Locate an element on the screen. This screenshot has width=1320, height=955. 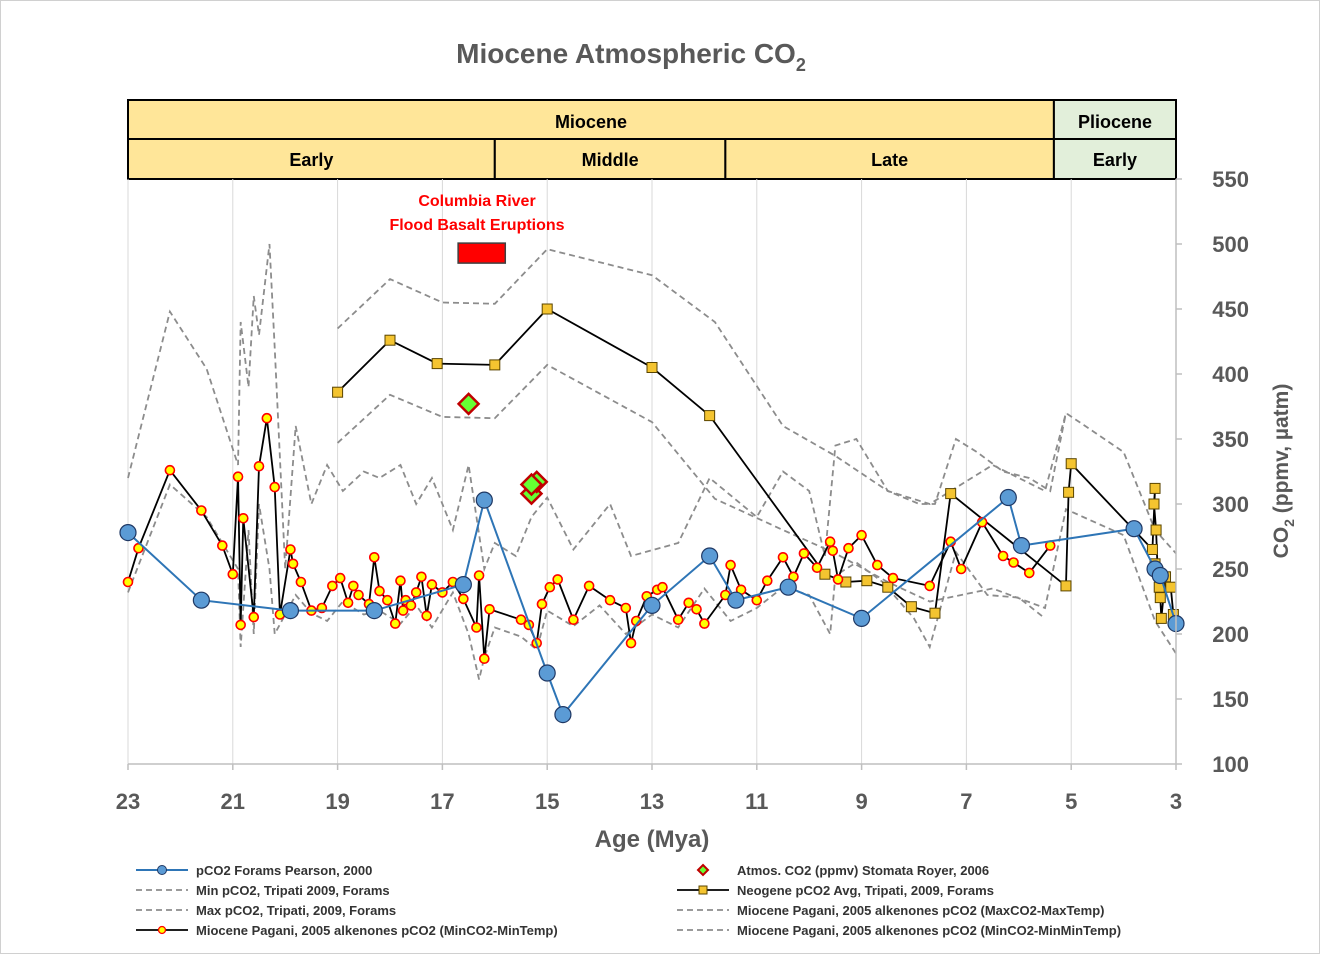
x-tick-label-4: 15 is located at coordinates (547, 801).